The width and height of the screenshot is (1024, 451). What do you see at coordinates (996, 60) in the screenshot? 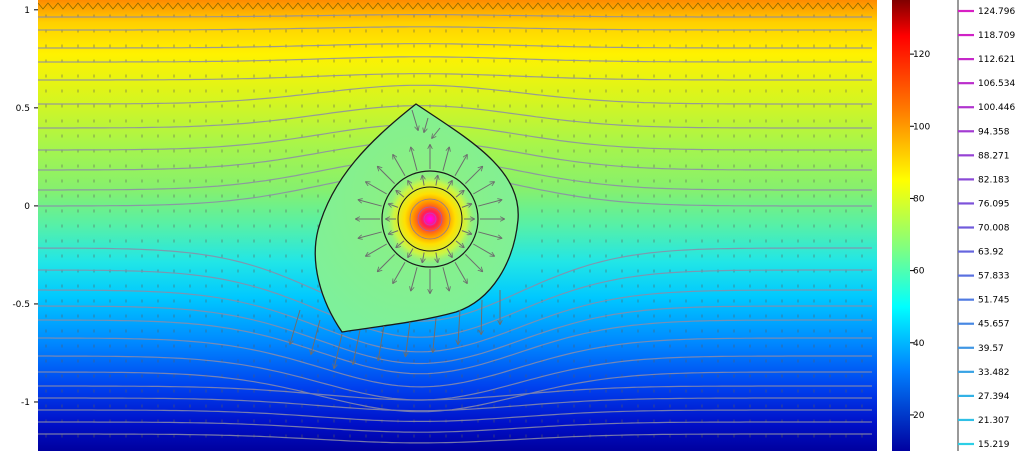
I see `contour-legend-label: 112.621` at bounding box center [996, 60].